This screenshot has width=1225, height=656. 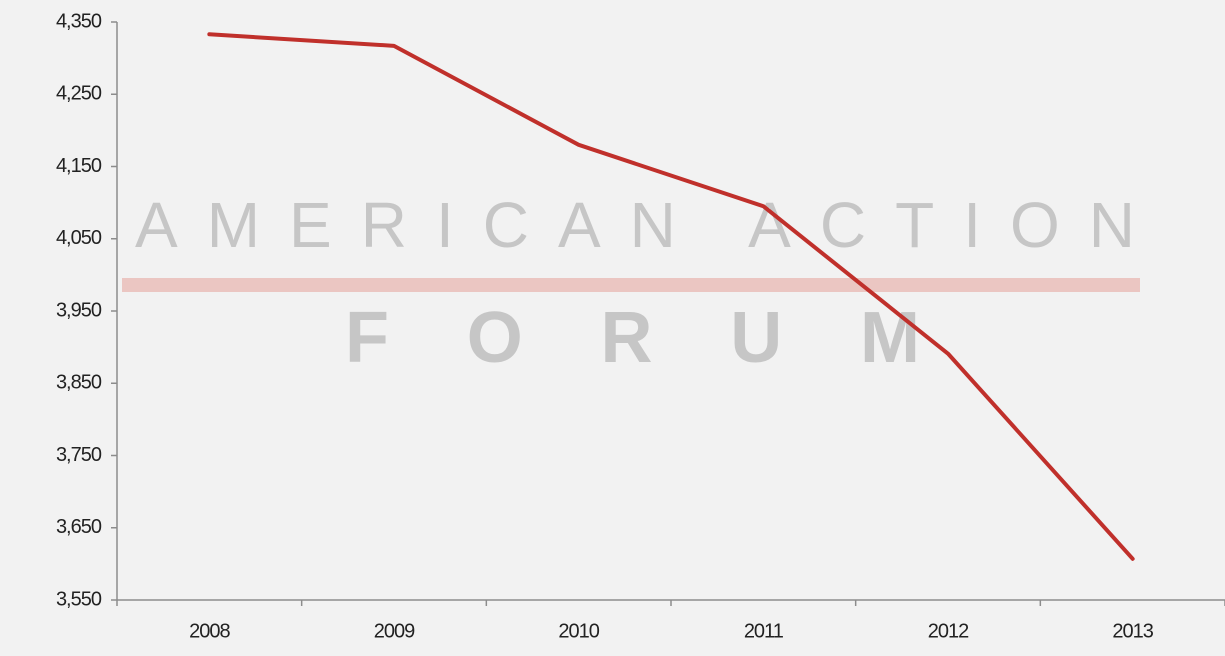 What do you see at coordinates (578, 631) in the screenshot?
I see `x-tick-label: 2010` at bounding box center [578, 631].